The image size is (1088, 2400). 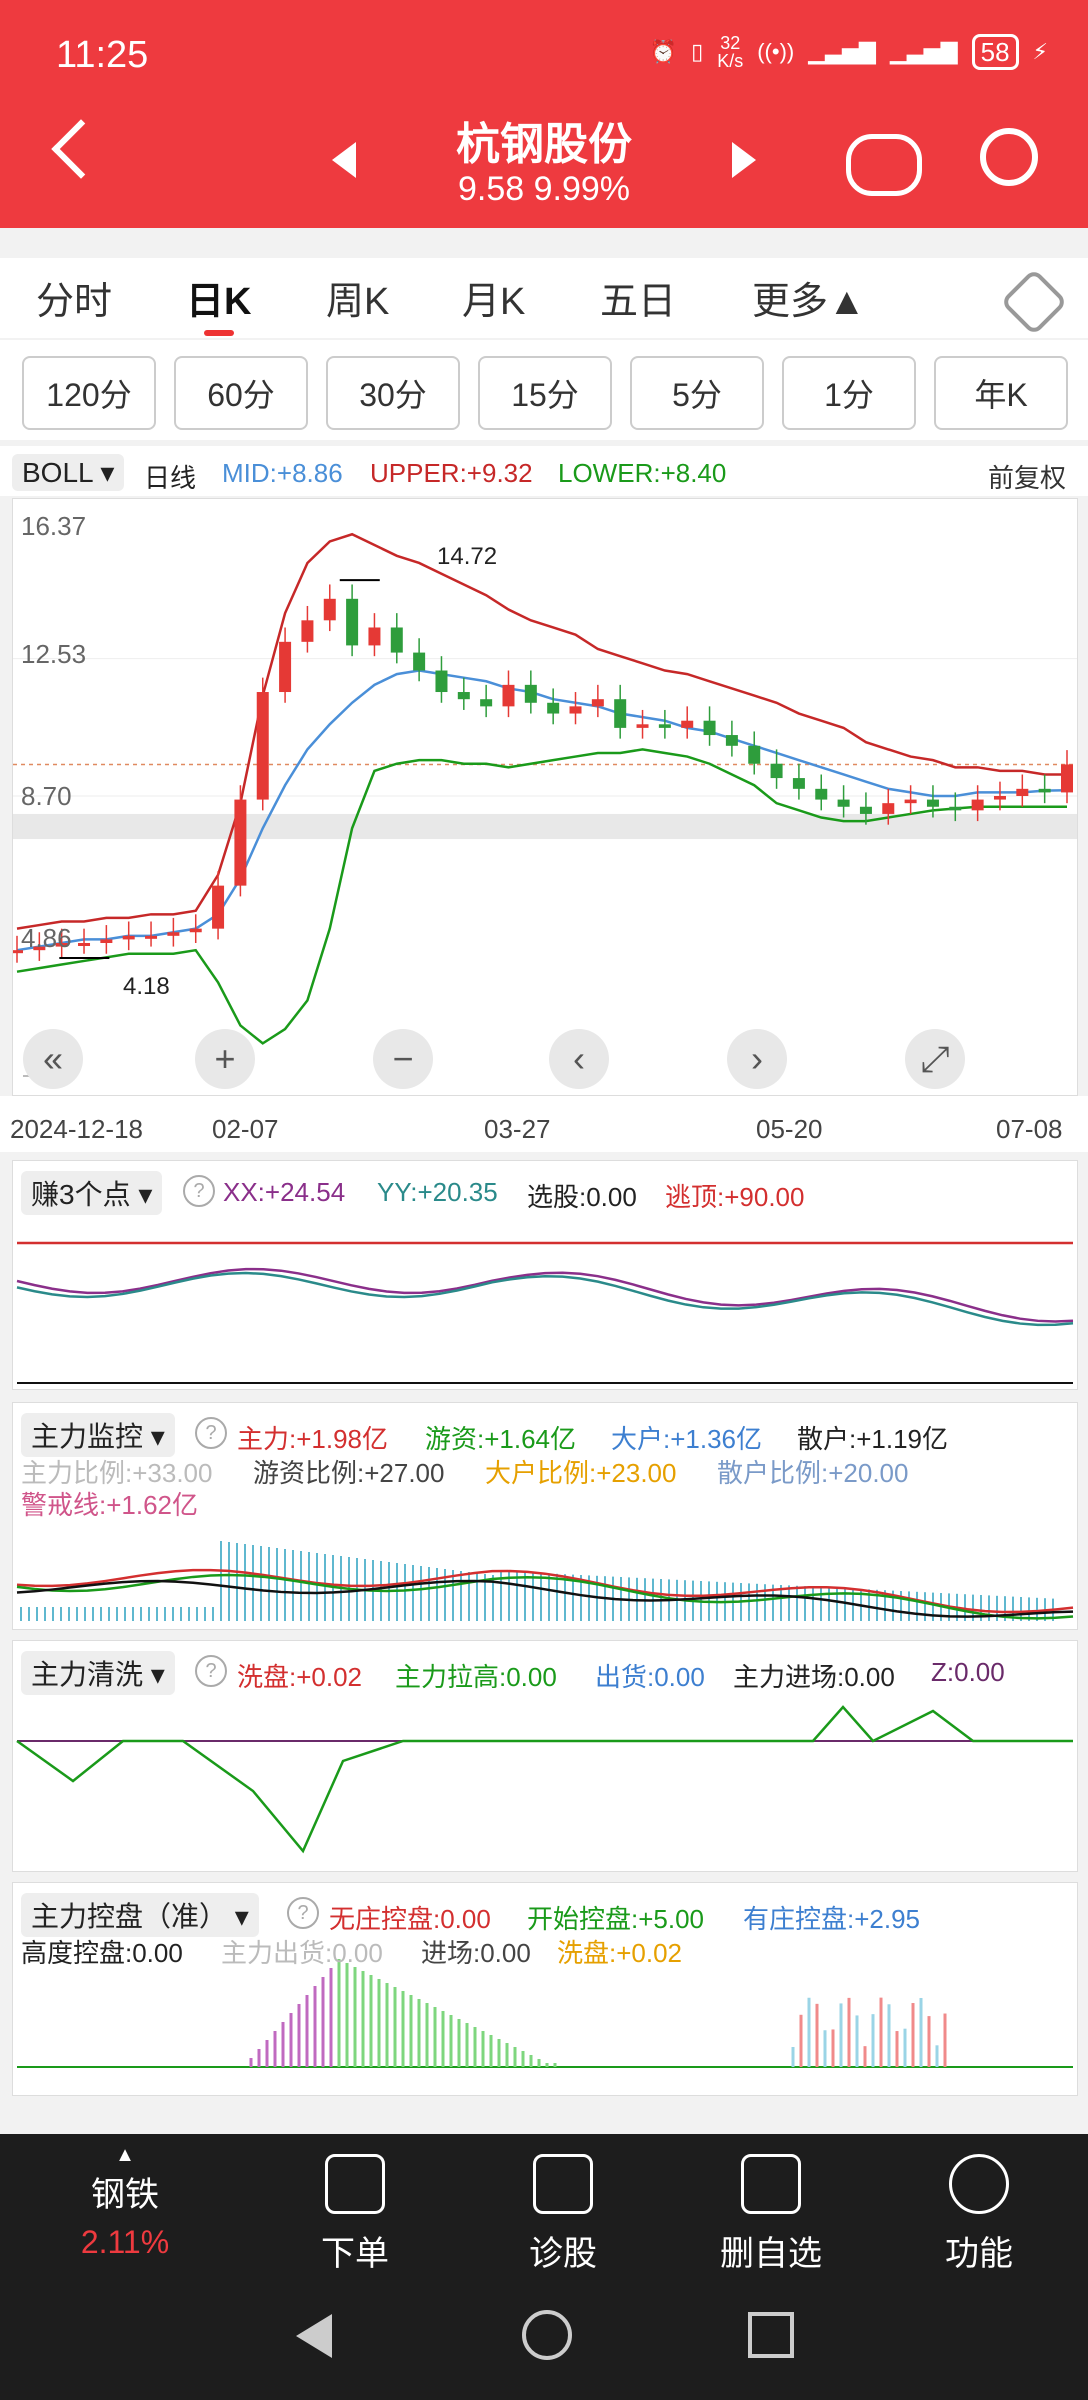 What do you see at coordinates (81, 1194) in the screenshot?
I see `earn3-name: 赚3个点` at bounding box center [81, 1194].